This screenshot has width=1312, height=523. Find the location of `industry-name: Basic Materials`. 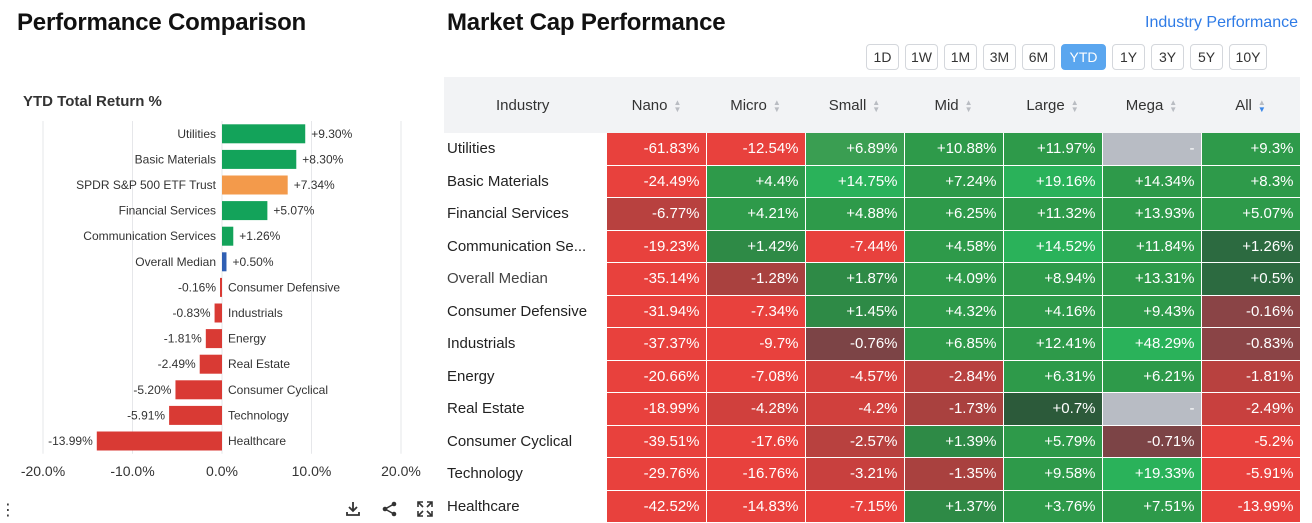

industry-name: Basic Materials is located at coordinates (525, 181).